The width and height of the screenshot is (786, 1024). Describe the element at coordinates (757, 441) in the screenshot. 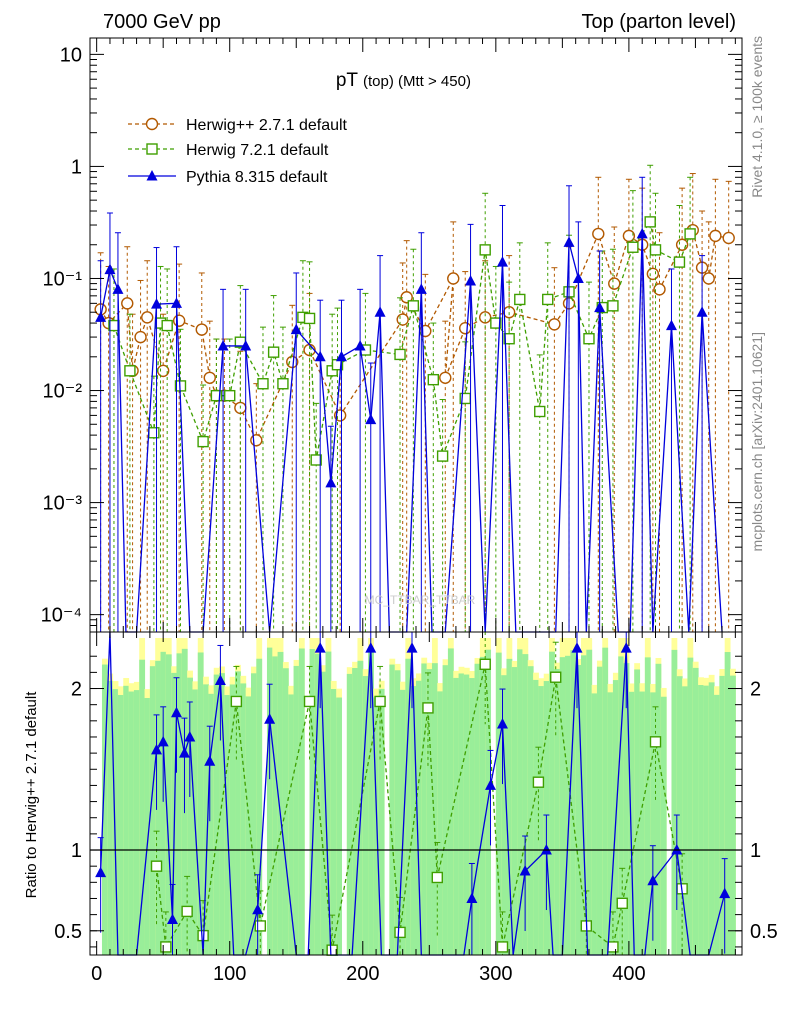

I see `mcplots-label: mcplots.cern.ch [arXiv:2401.10621]` at that location.